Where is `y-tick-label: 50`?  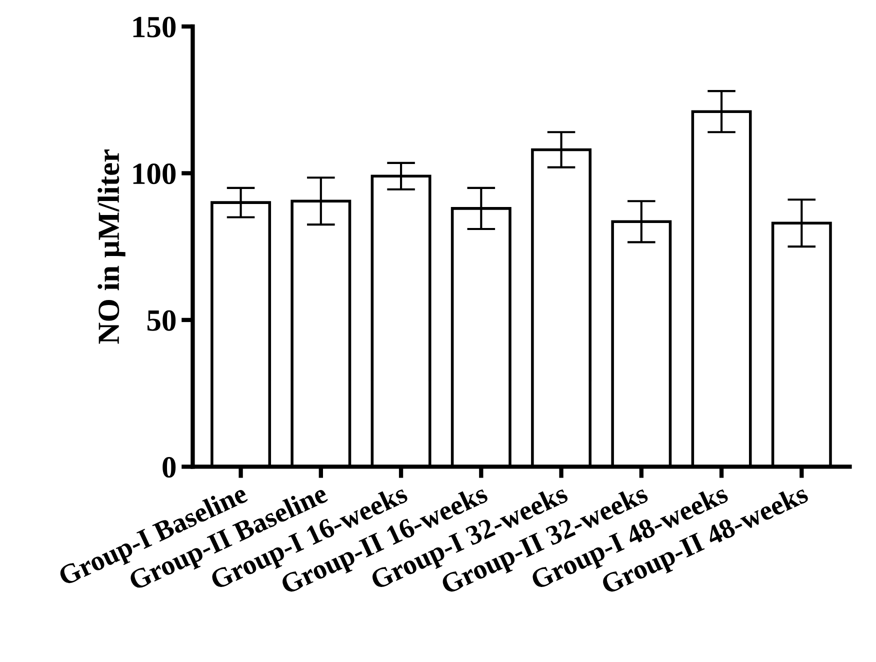
y-tick-label: 50 is located at coordinates (161, 320).